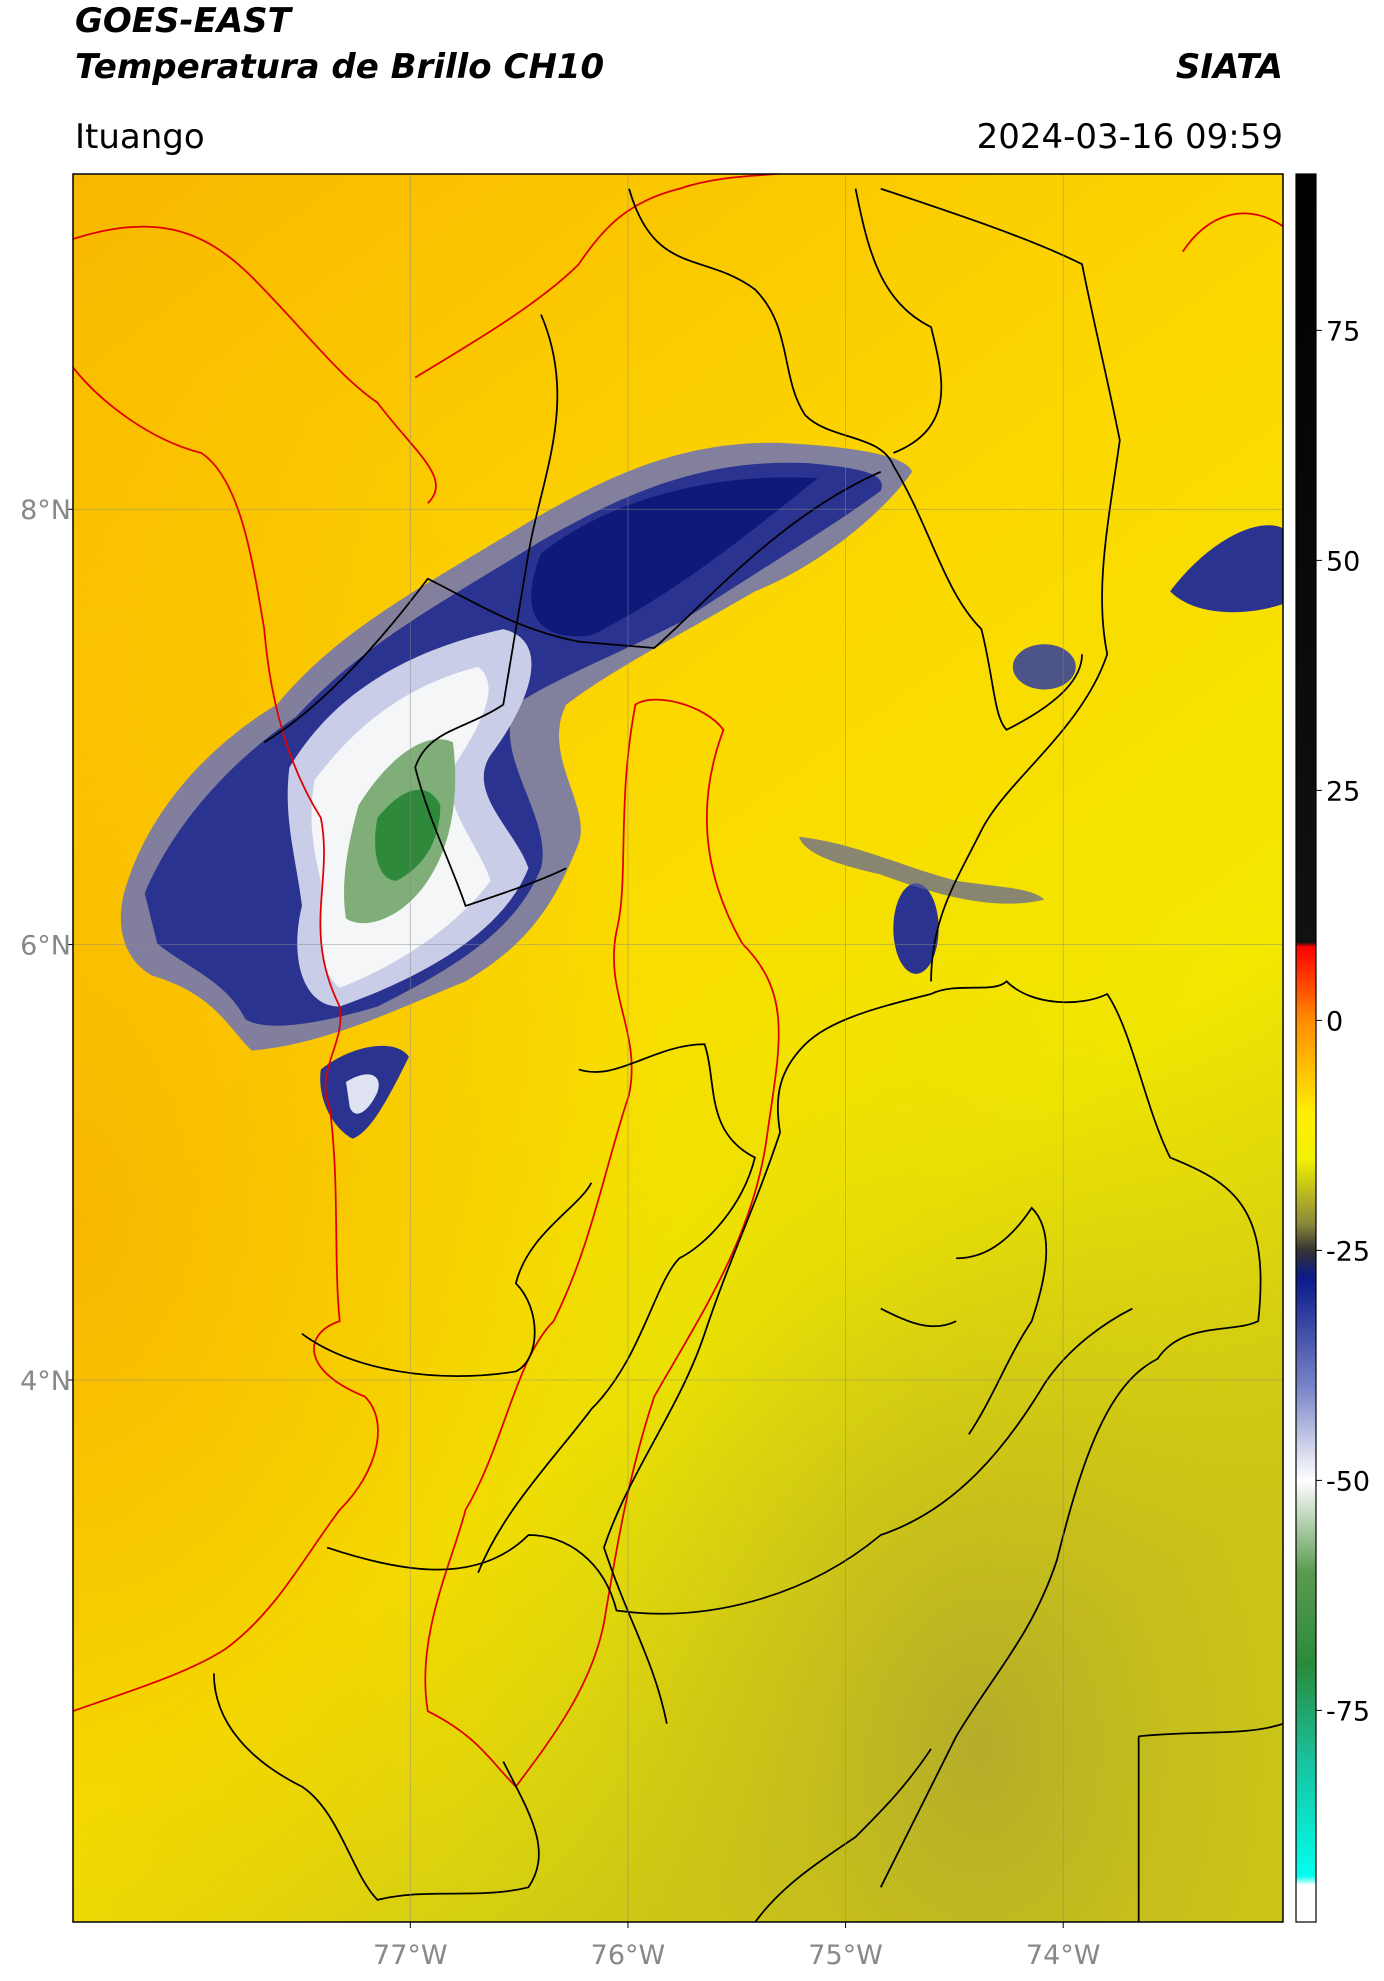 The width and height of the screenshot is (1384, 1981). I want to click on y-tick-label: 4°N, so click(45, 1381).